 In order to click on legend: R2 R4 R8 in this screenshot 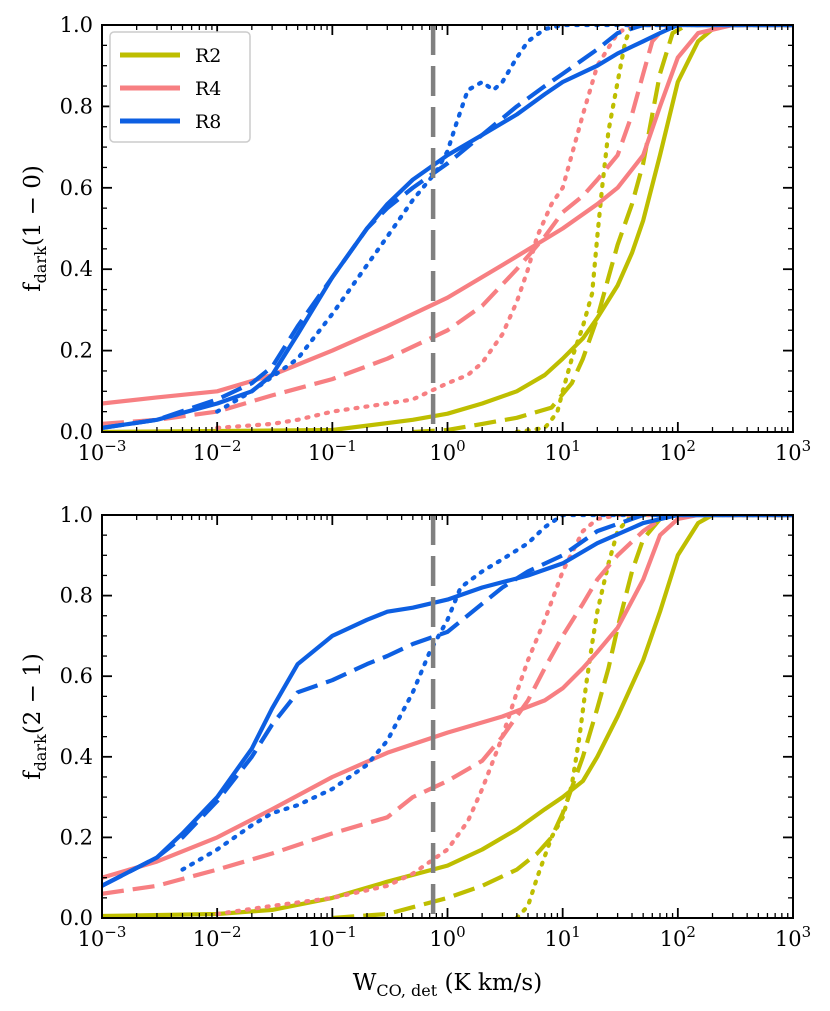, I will do `click(180, 87)`.